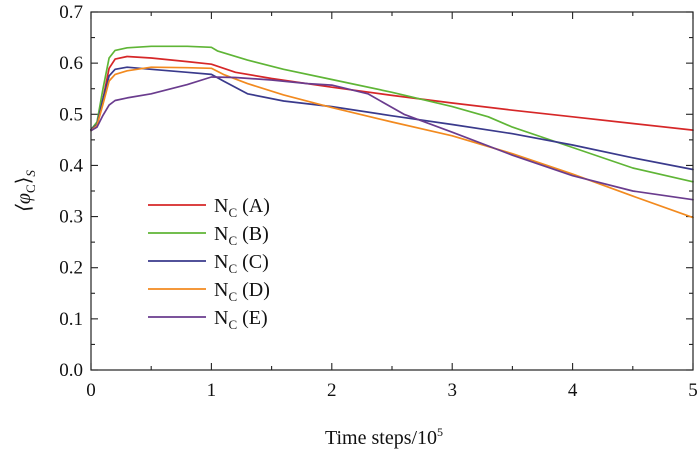  What do you see at coordinates (71, 217) in the screenshot?
I see `y-tick-label: 0.3` at bounding box center [71, 217].